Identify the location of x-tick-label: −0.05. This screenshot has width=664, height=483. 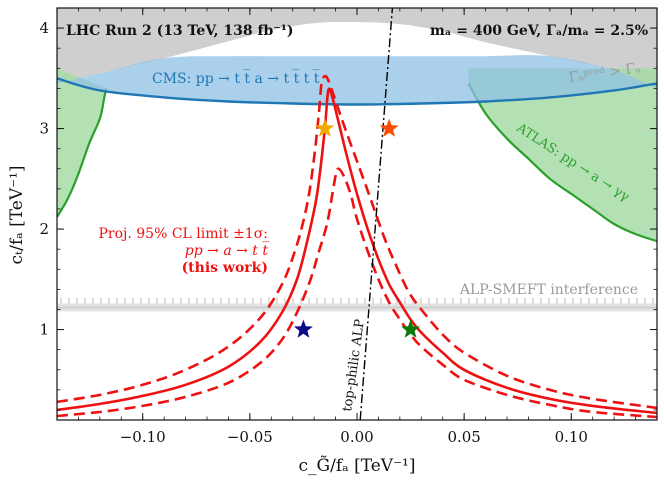
(250, 437).